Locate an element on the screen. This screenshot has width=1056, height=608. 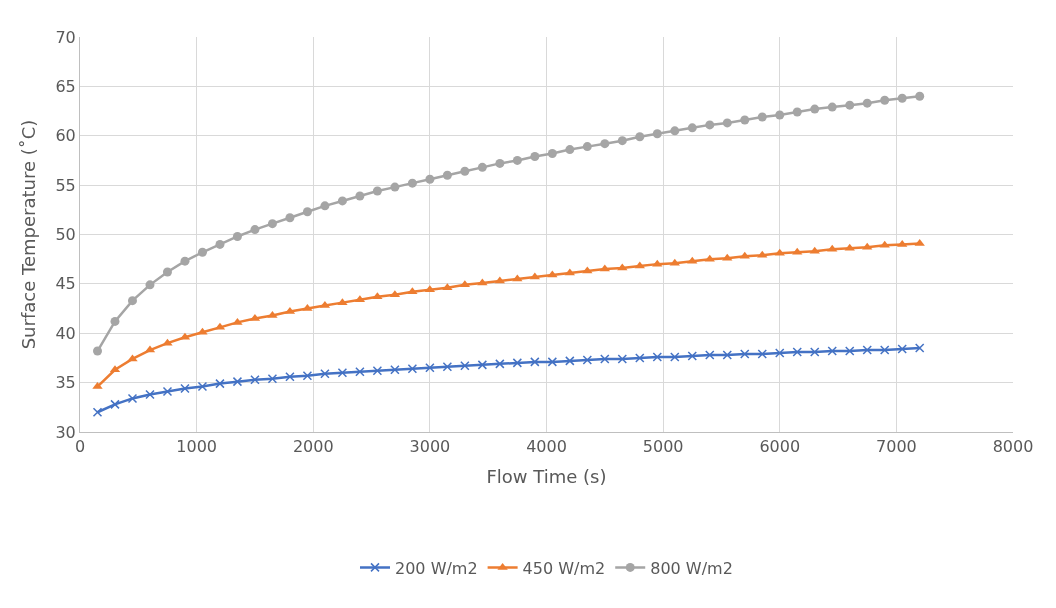
legend-label: 200 W/m2 is located at coordinates (436, 568).